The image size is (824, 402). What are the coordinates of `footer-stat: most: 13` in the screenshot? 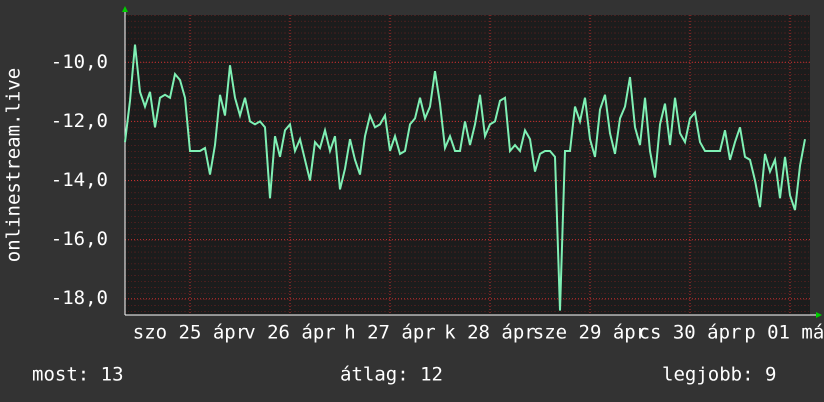 It's located at (78, 375).